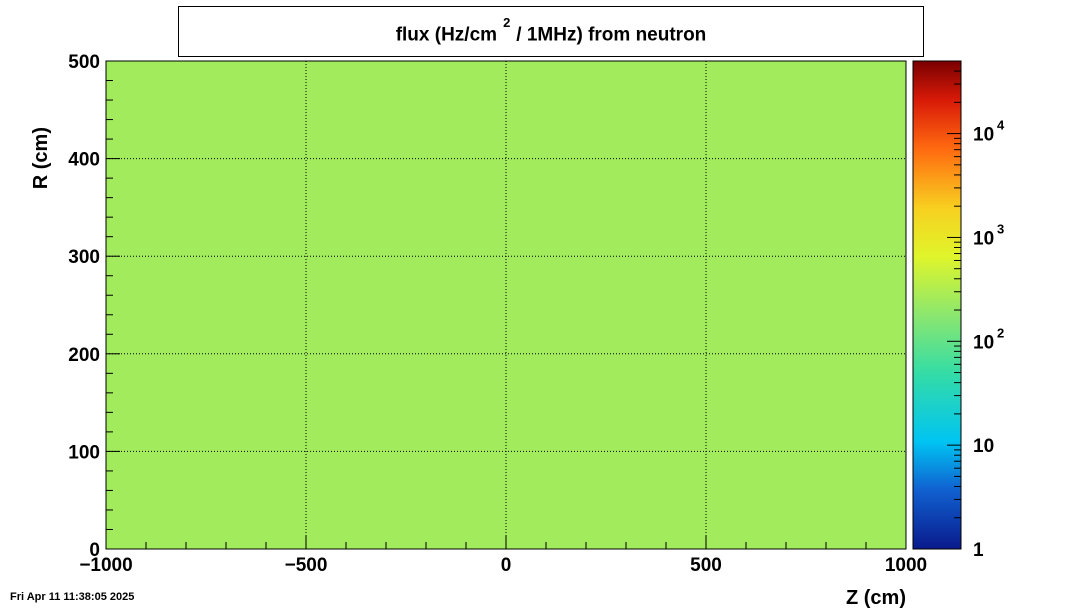  What do you see at coordinates (1001, 125) in the screenshot?
I see `colorbar-tick-exponent: 4` at bounding box center [1001, 125].